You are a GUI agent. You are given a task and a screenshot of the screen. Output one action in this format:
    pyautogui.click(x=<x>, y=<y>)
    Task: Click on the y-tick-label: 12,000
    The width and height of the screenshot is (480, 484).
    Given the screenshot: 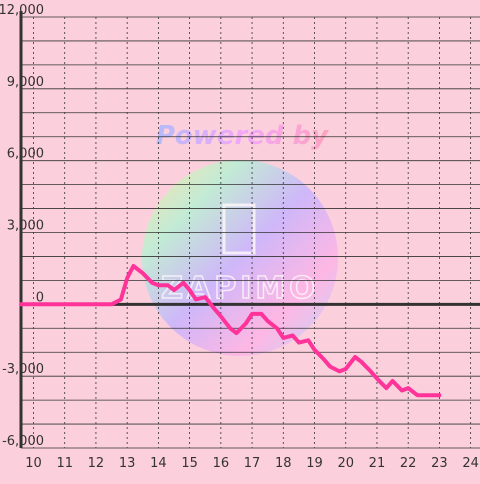 What is the action you would take?
    pyautogui.click(x=22, y=10)
    